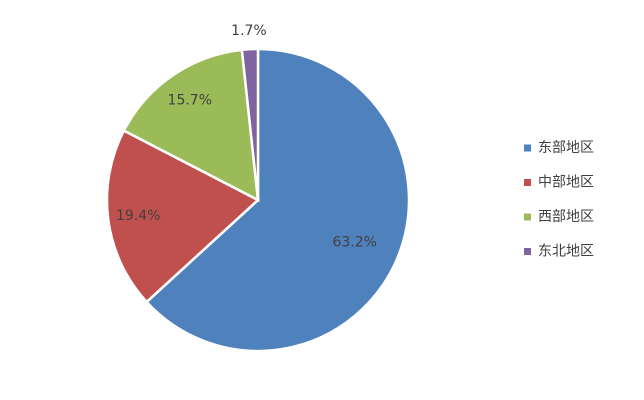 Image resolution: width=644 pixels, height=400 pixels. What do you see at coordinates (566, 148) in the screenshot?
I see `legend-label: 东部地区` at bounding box center [566, 148].